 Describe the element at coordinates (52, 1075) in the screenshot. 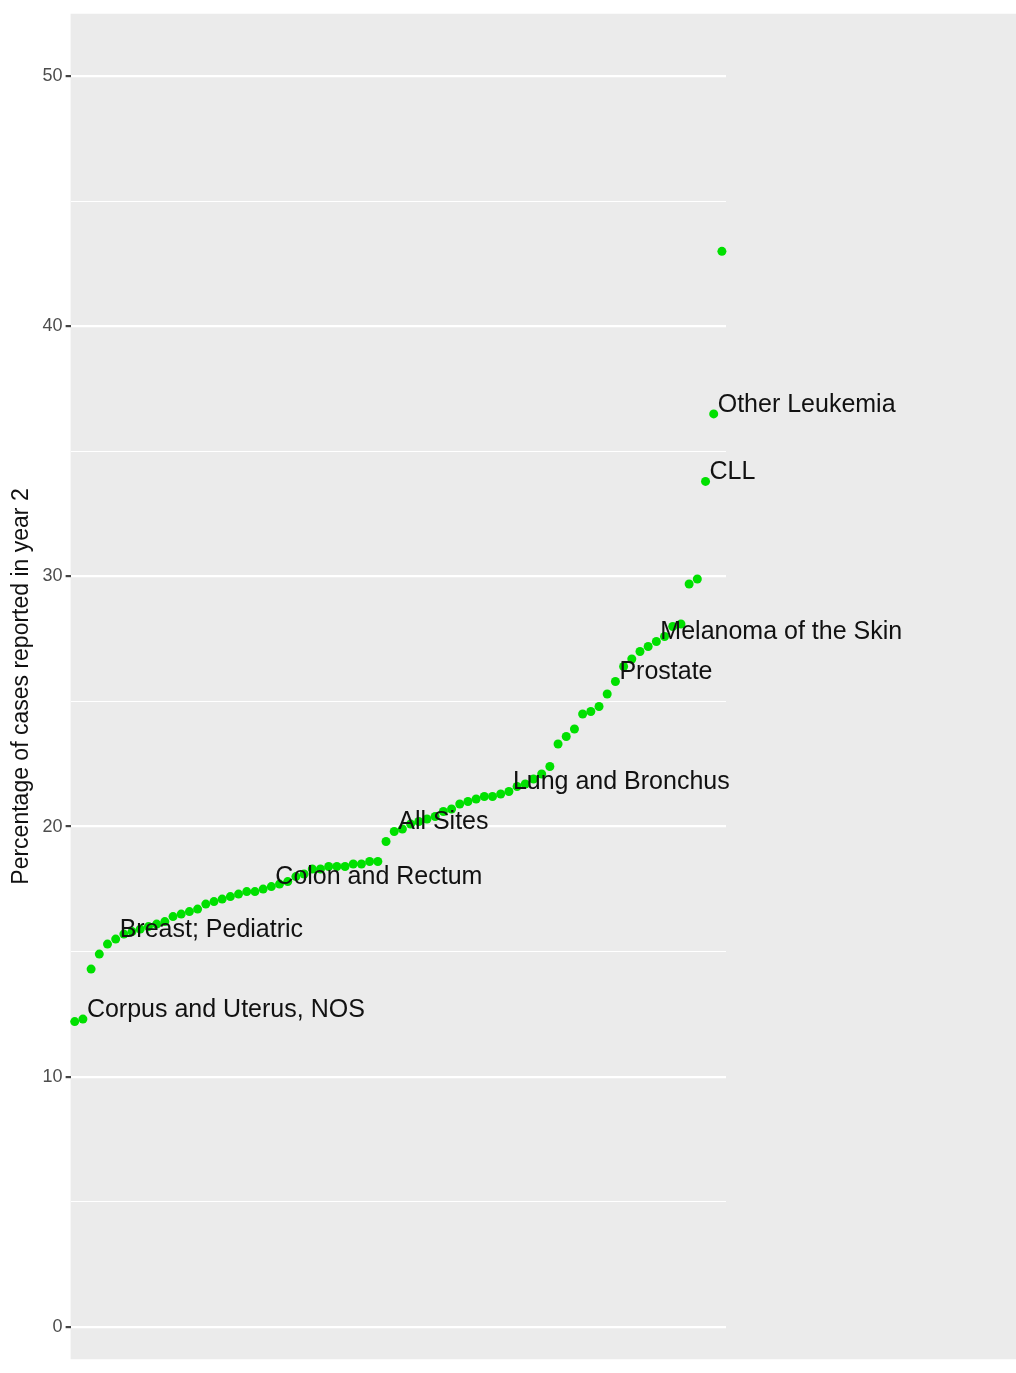

I see `y-tick-label: 10` at that location.